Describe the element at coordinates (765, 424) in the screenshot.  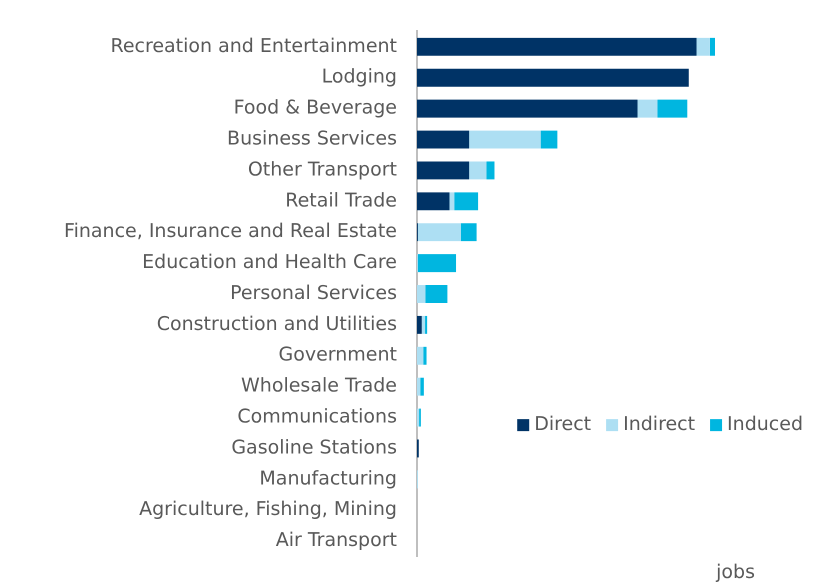
I see `legend-label: Induced` at that location.